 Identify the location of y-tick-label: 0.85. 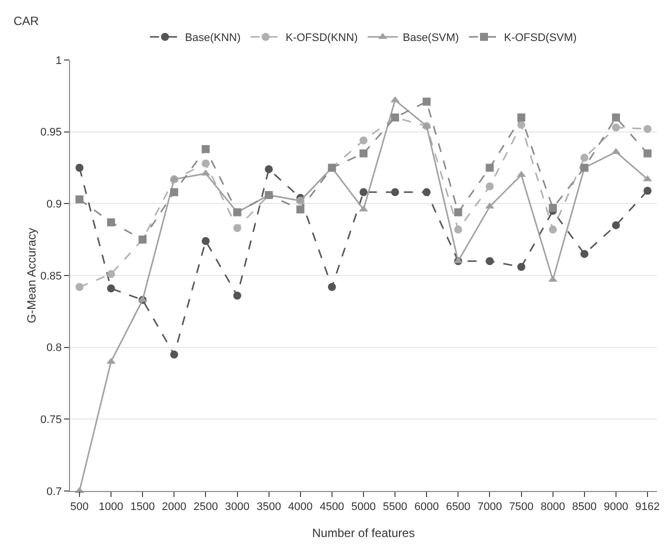
(51, 276).